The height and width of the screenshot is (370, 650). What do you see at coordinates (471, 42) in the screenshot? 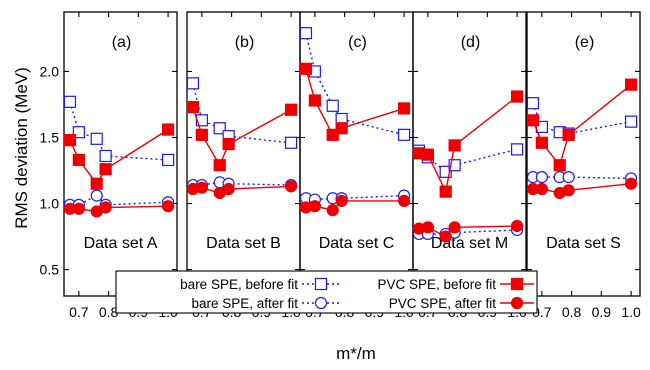
I see `panel-tag: (d)` at bounding box center [471, 42].